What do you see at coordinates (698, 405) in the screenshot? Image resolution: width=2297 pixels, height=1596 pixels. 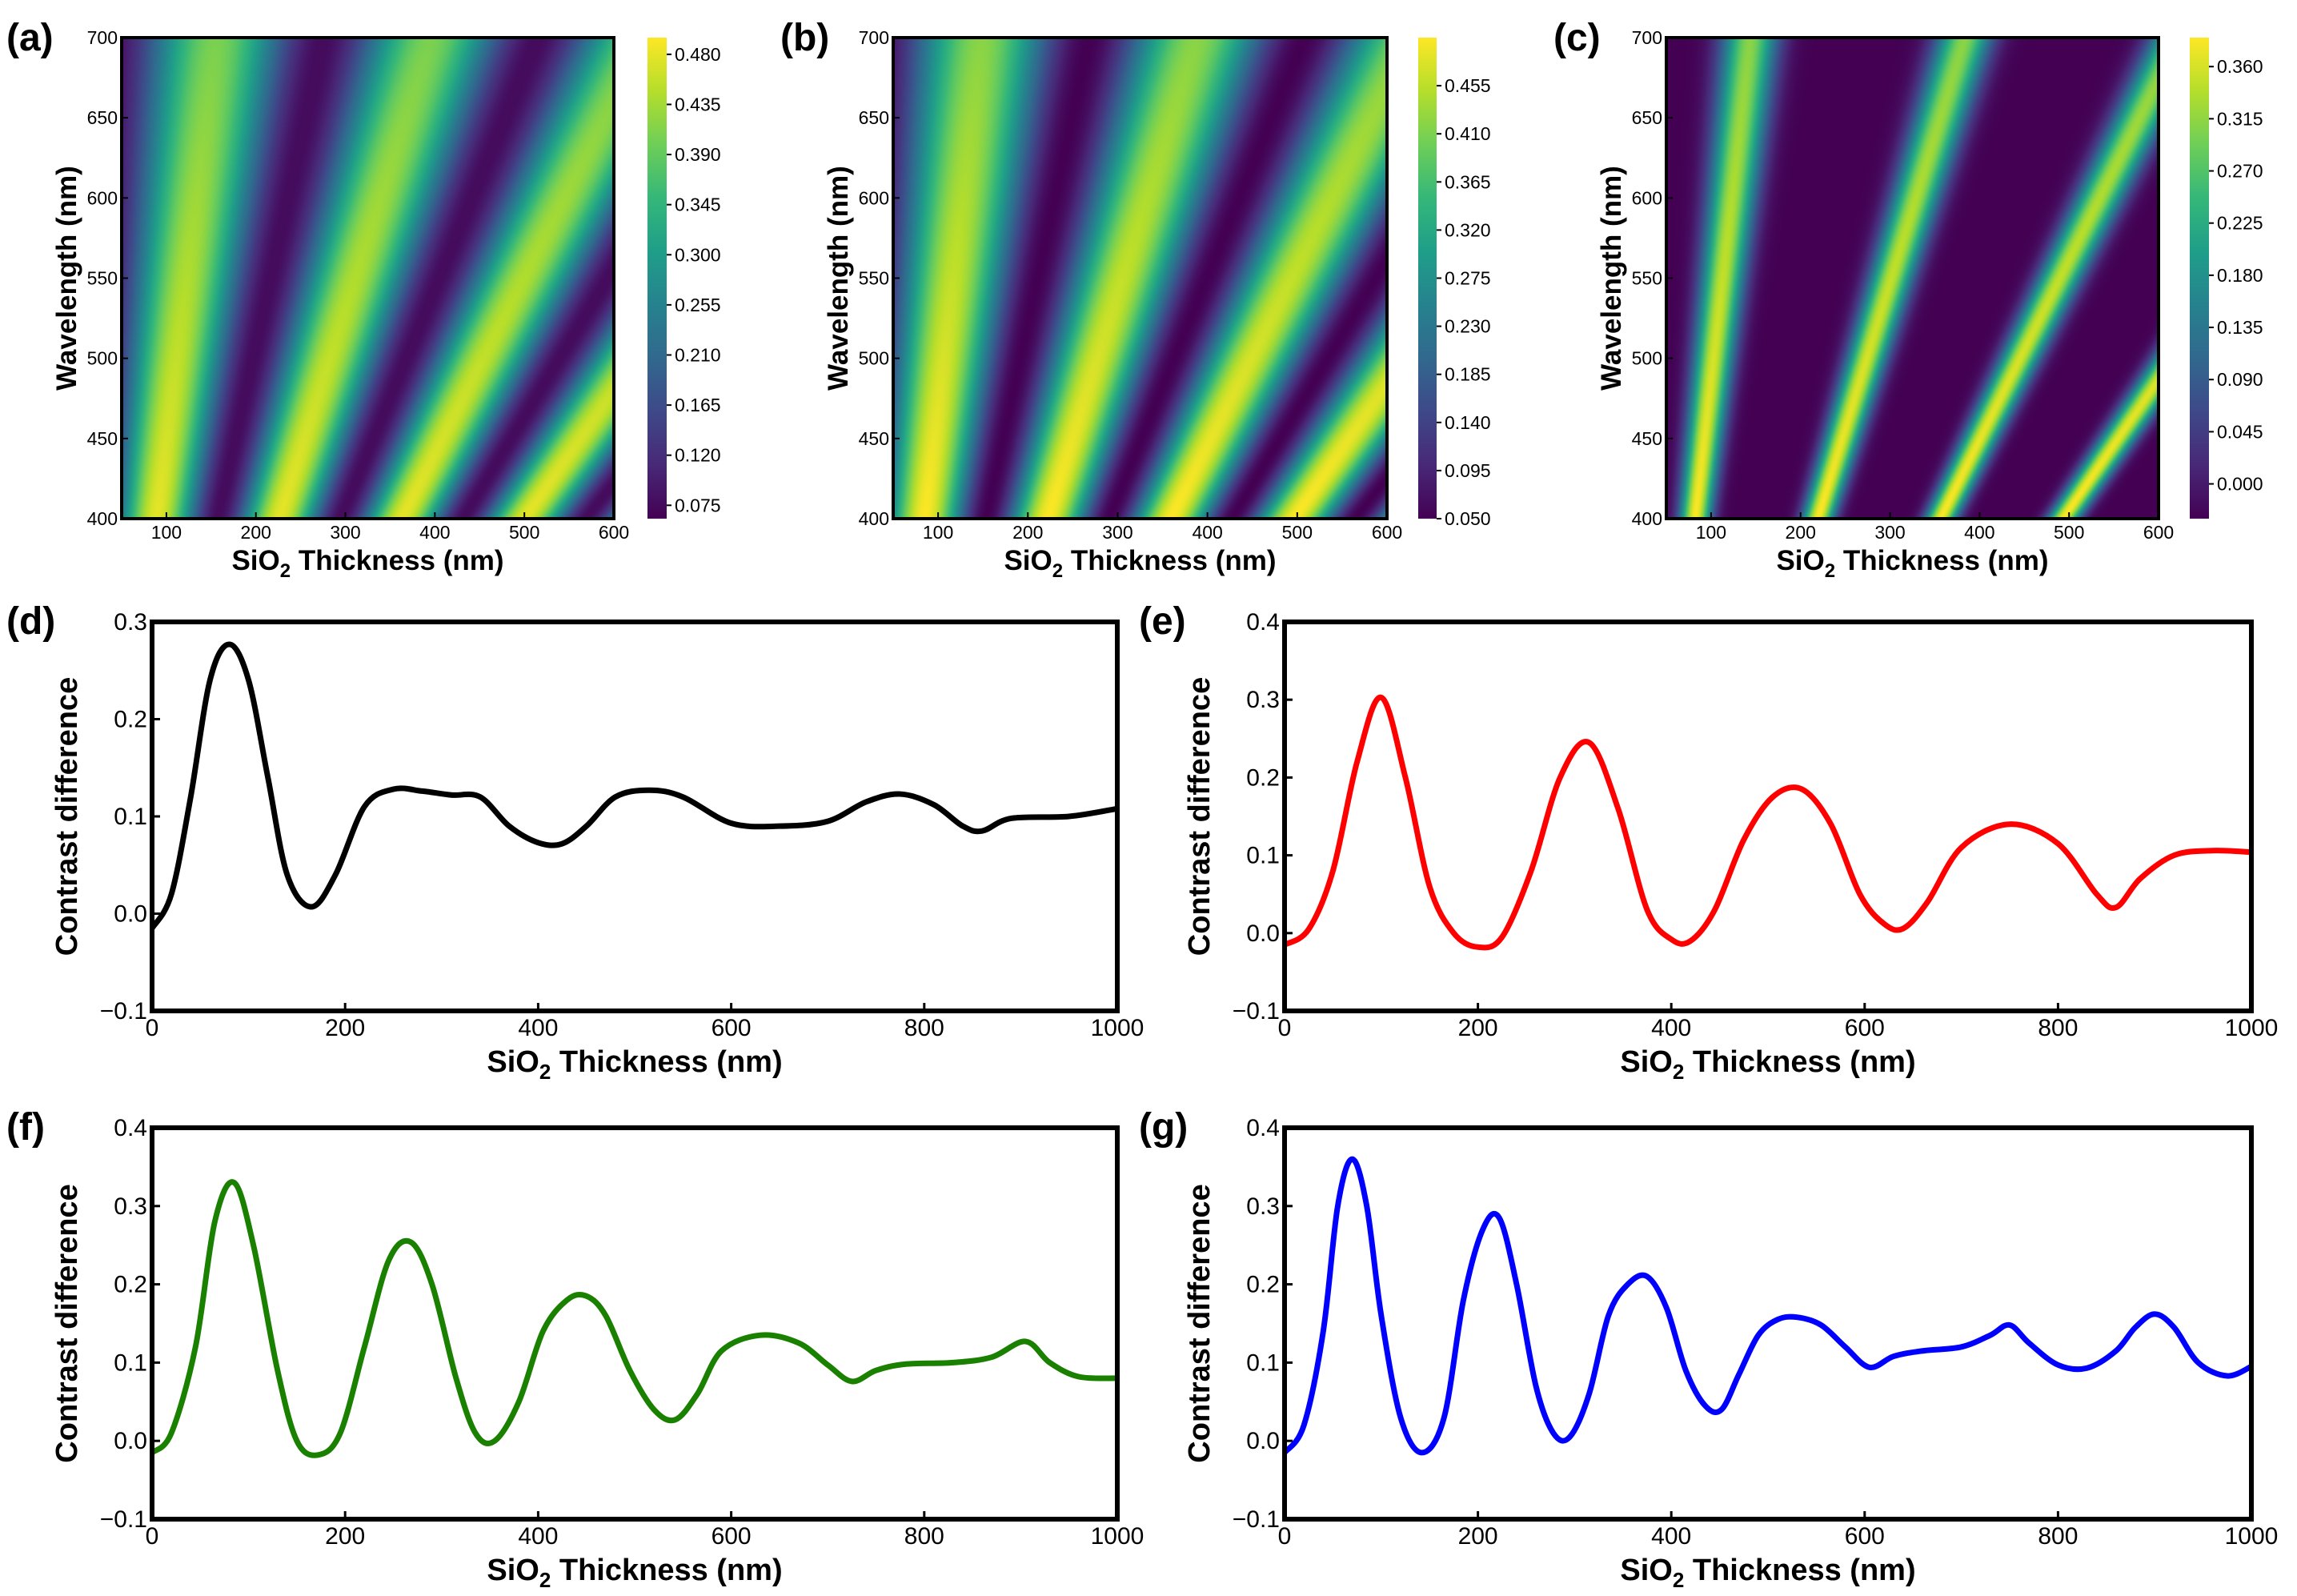 I see `colorbar-tick-label: 0.165` at bounding box center [698, 405].